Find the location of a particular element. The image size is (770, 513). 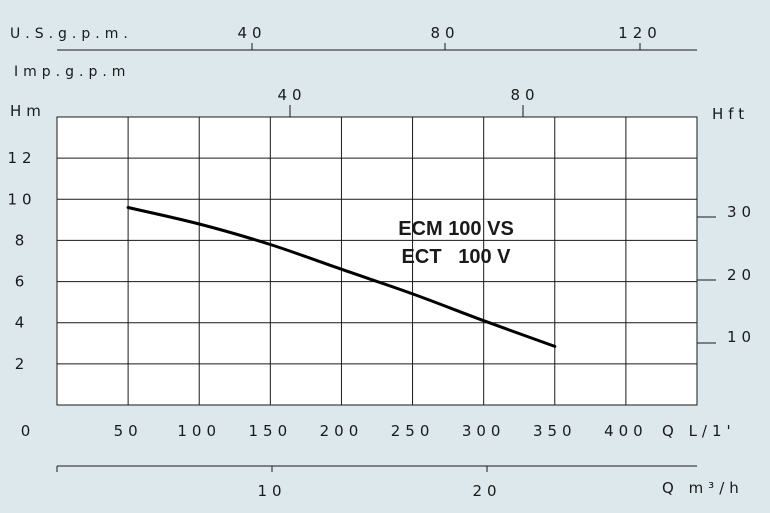

x-tick-label: 250 is located at coordinates (413, 431).